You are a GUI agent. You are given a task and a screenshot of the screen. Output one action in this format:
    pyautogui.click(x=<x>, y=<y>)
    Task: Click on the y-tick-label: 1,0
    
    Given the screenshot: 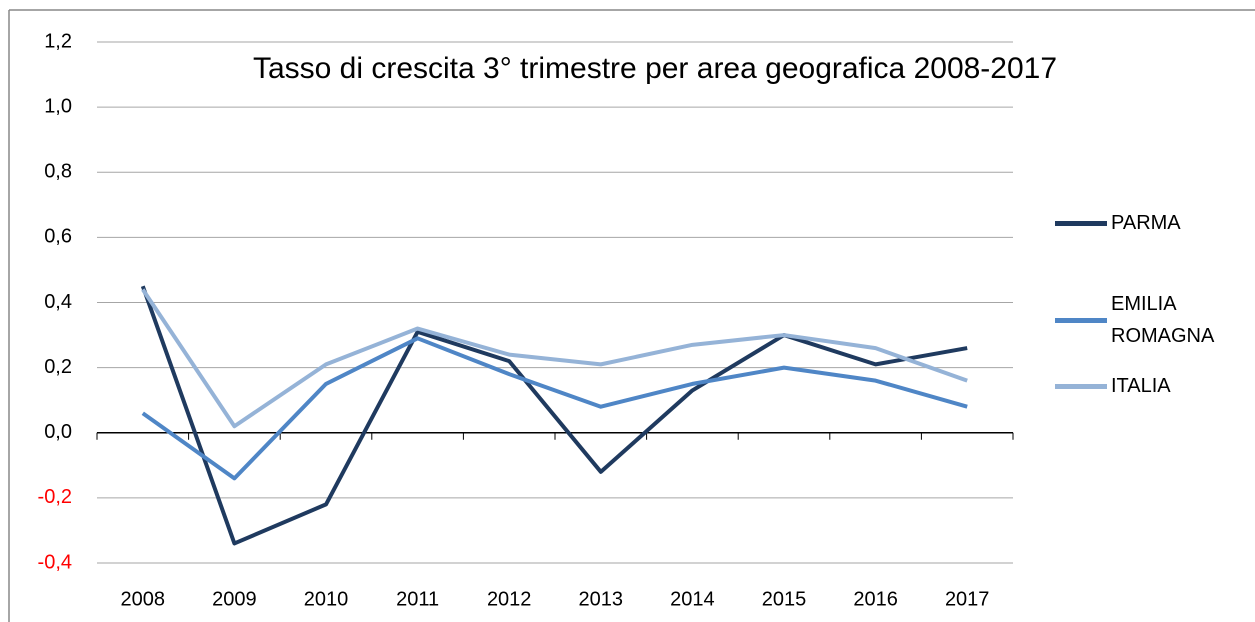 What is the action you would take?
    pyautogui.click(x=58, y=106)
    